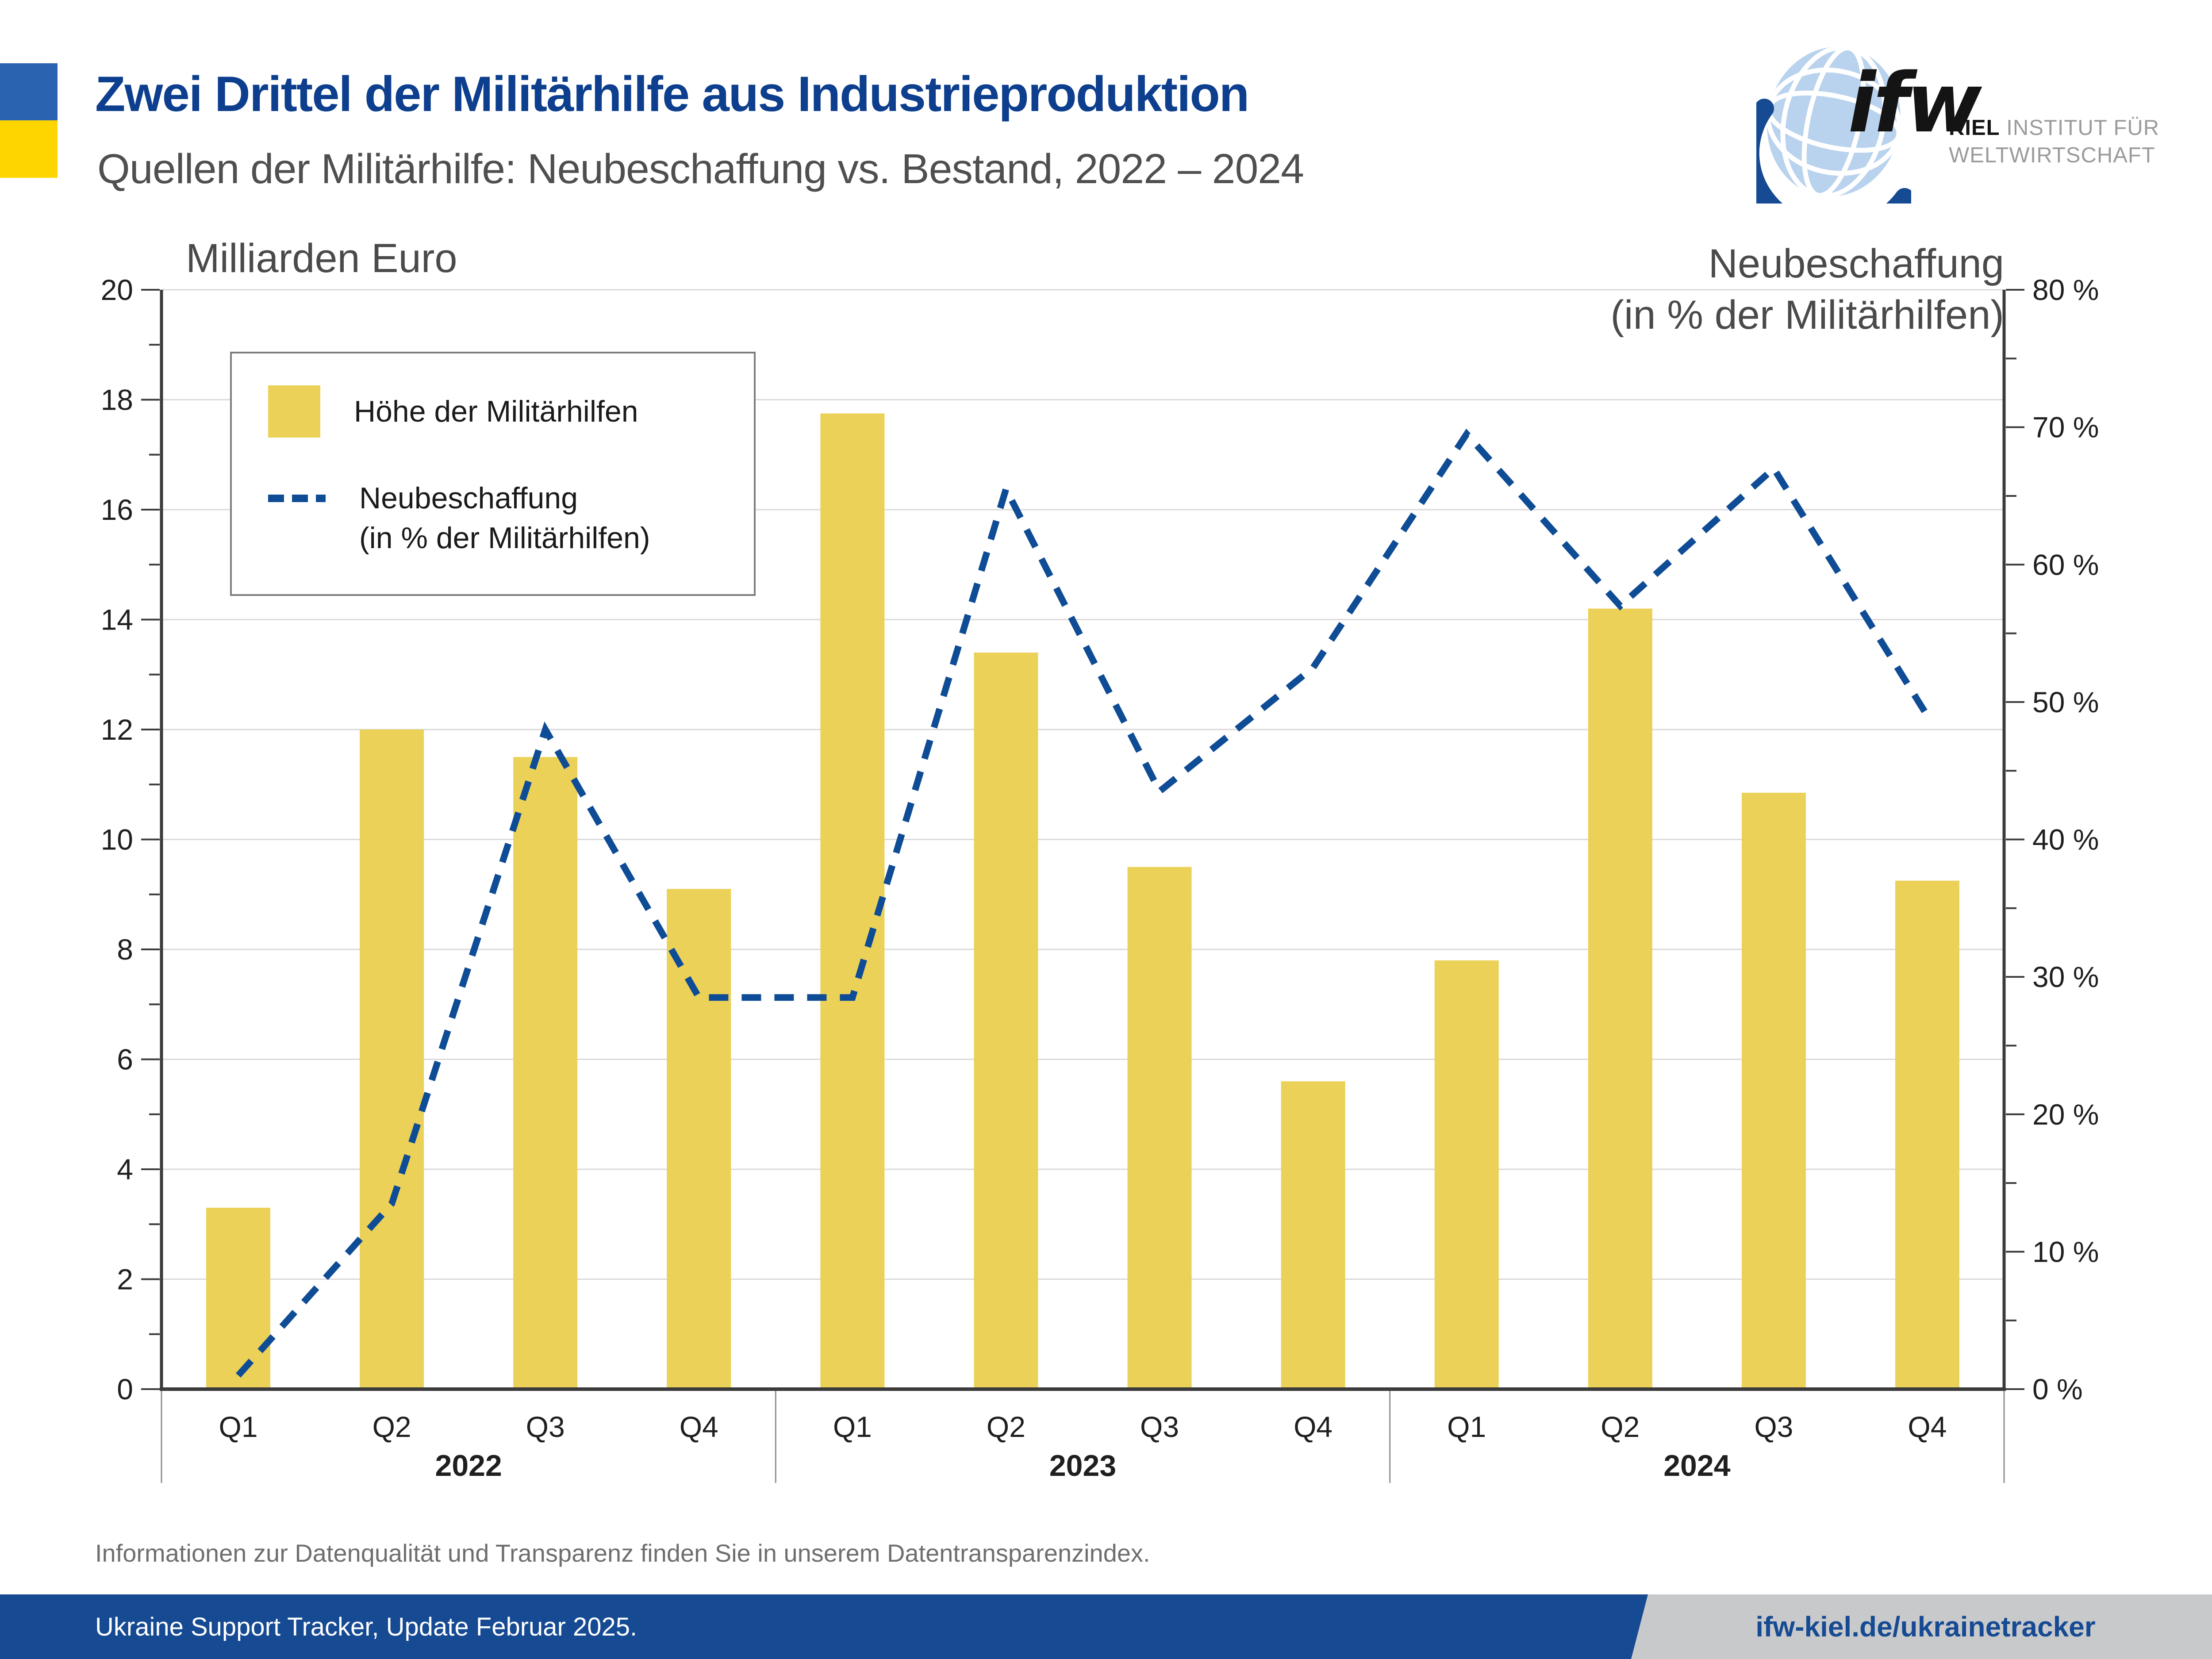 The height and width of the screenshot is (1659, 2212). I want to click on logo-kiel: KIEL, so click(1975, 128).